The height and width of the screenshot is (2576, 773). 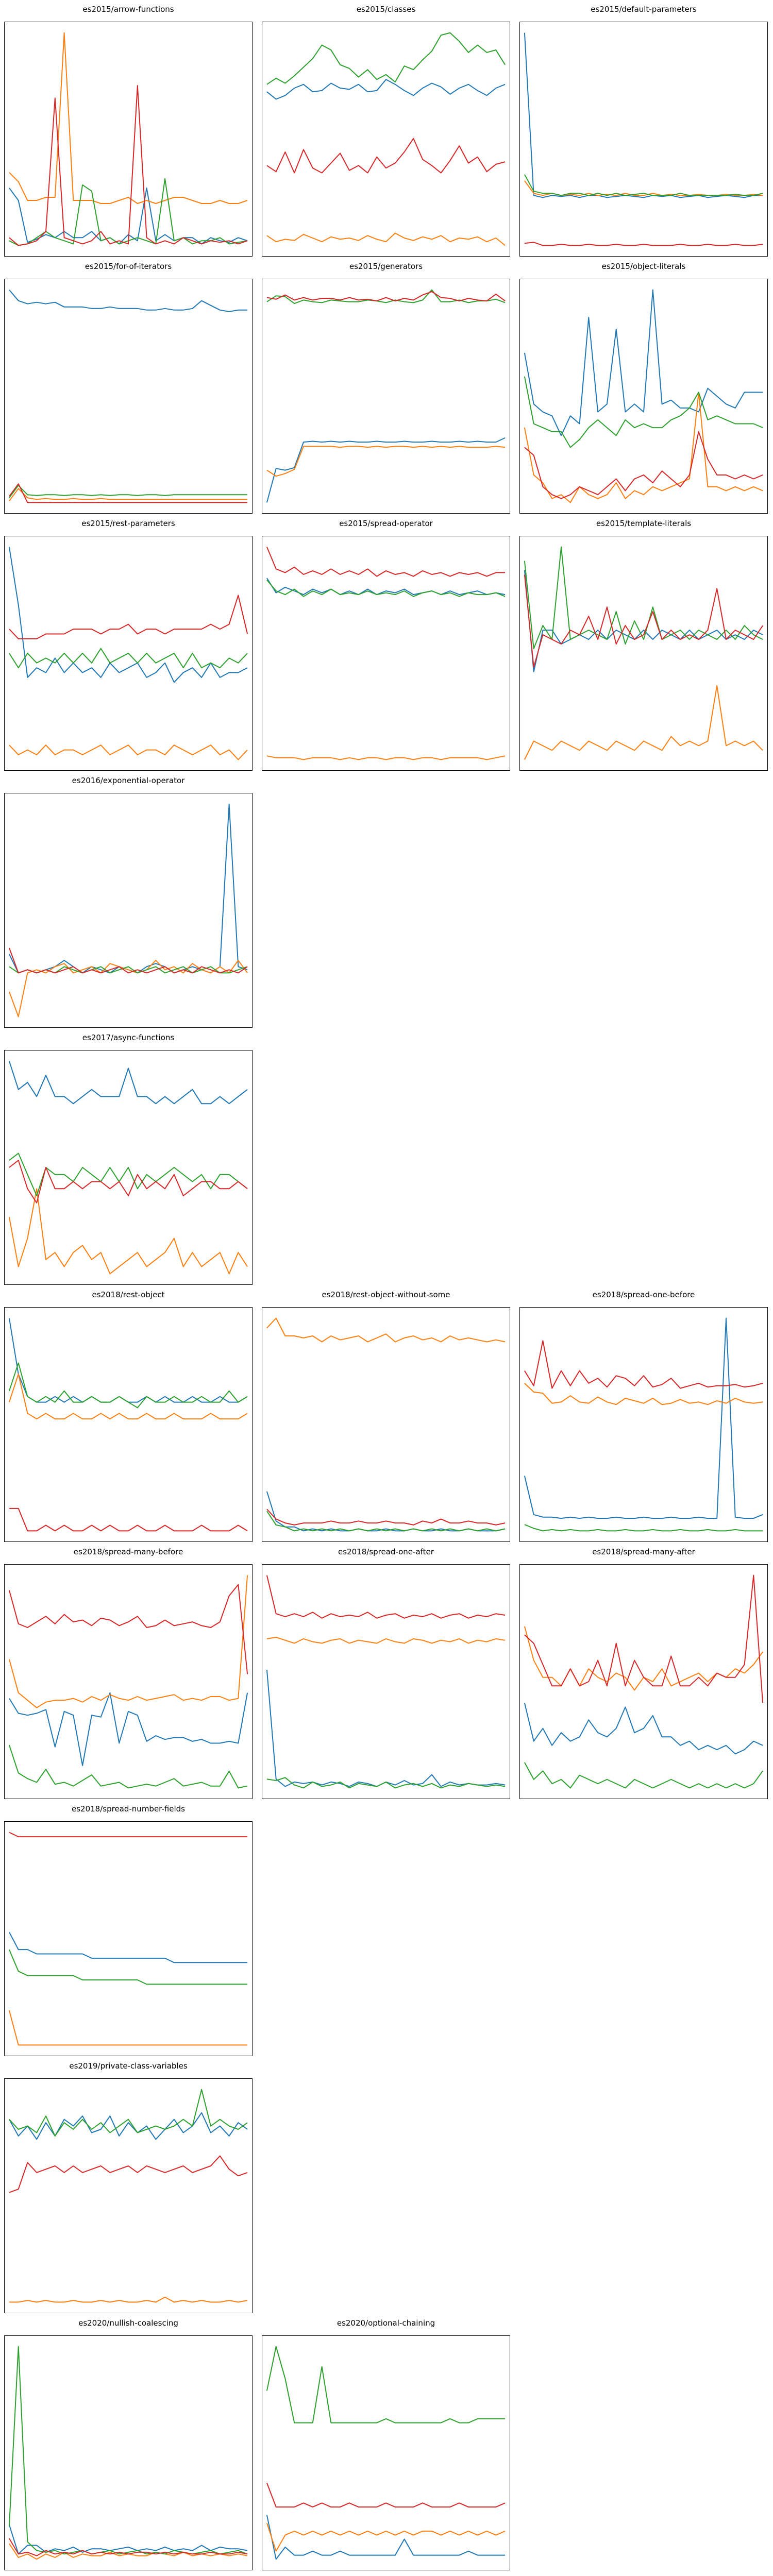 What do you see at coordinates (386, 266) in the screenshot?
I see `chart-title: es2015/generators` at bounding box center [386, 266].